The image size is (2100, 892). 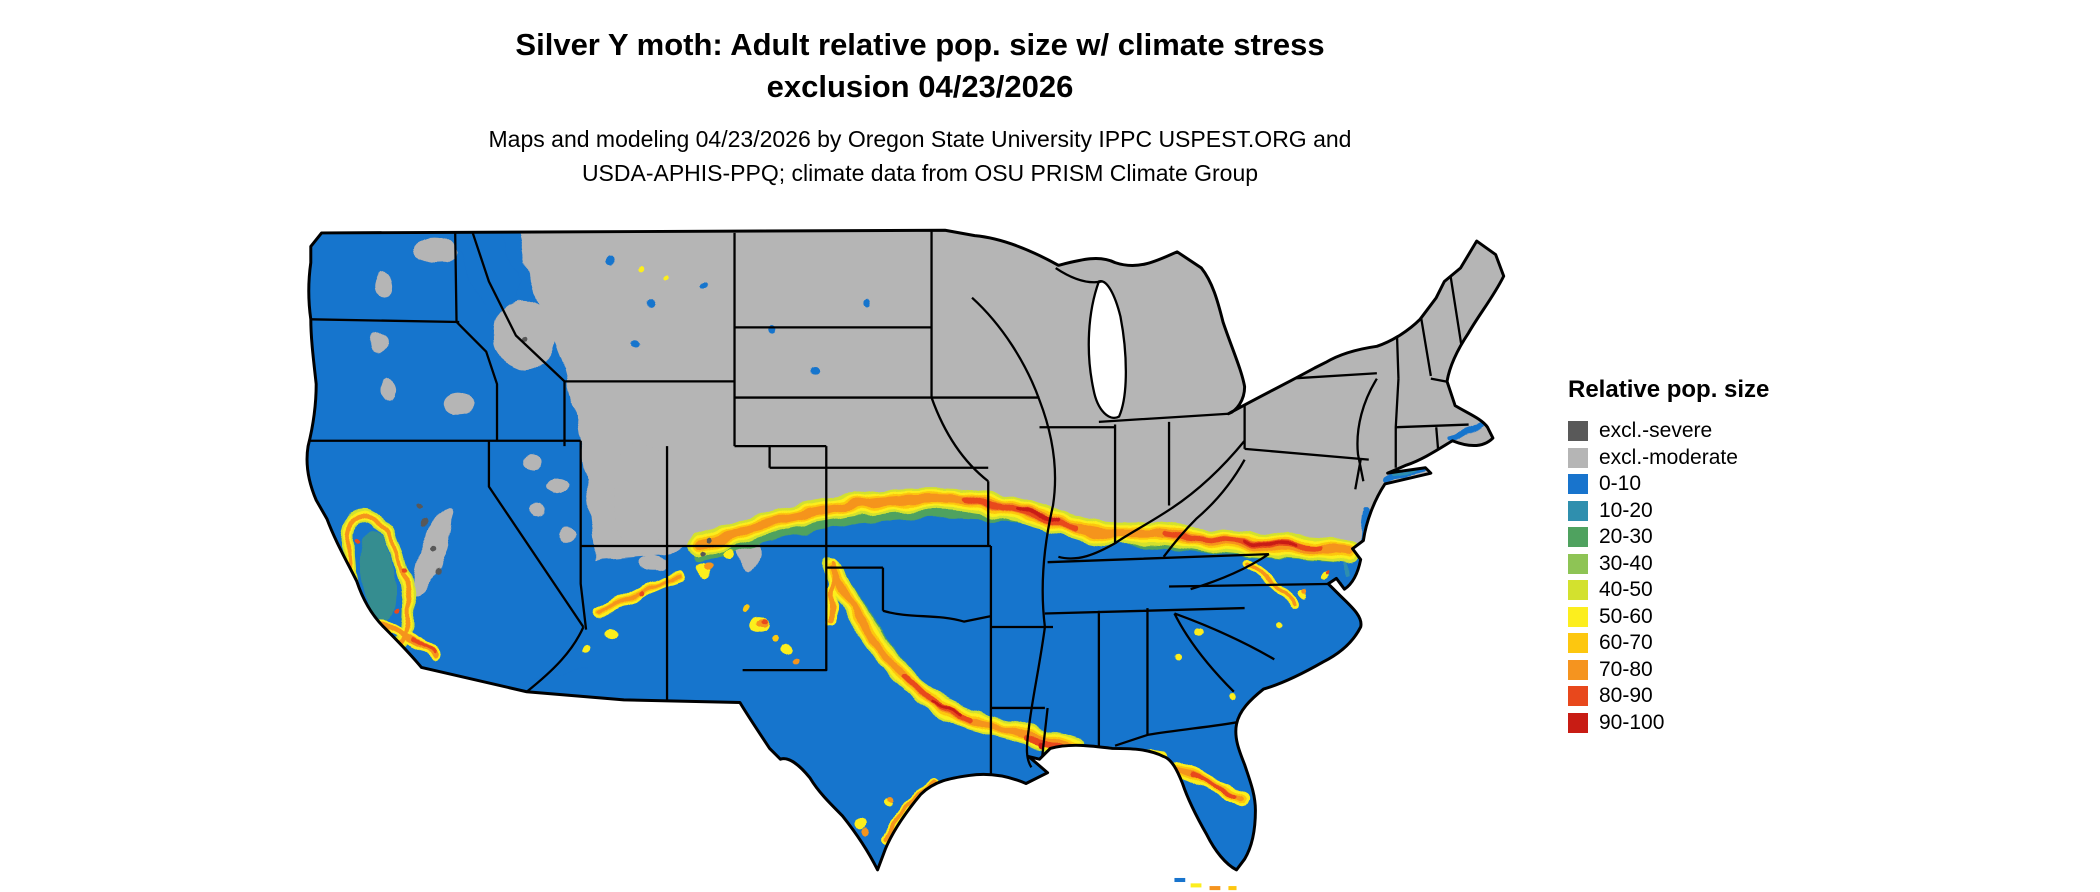 What do you see at coordinates (1668, 643) in the screenshot?
I see `legend-item: 60-70` at bounding box center [1668, 643].